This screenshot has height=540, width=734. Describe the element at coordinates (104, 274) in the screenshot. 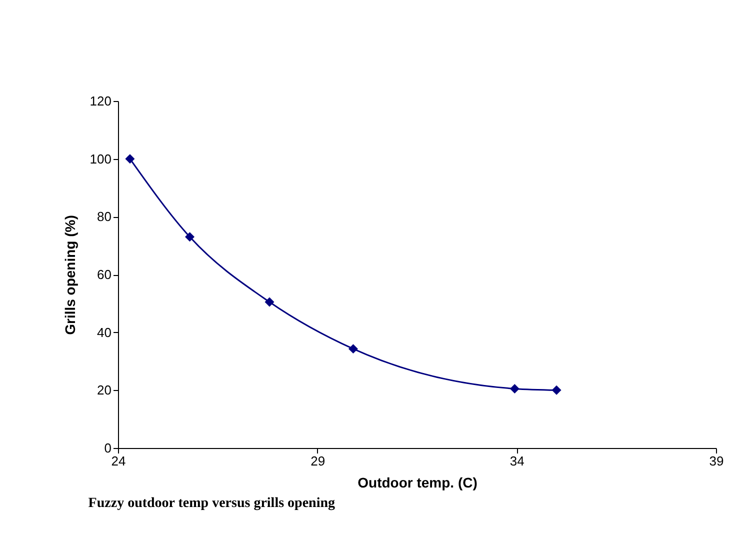

I see `y-tick-label: 60` at that location.